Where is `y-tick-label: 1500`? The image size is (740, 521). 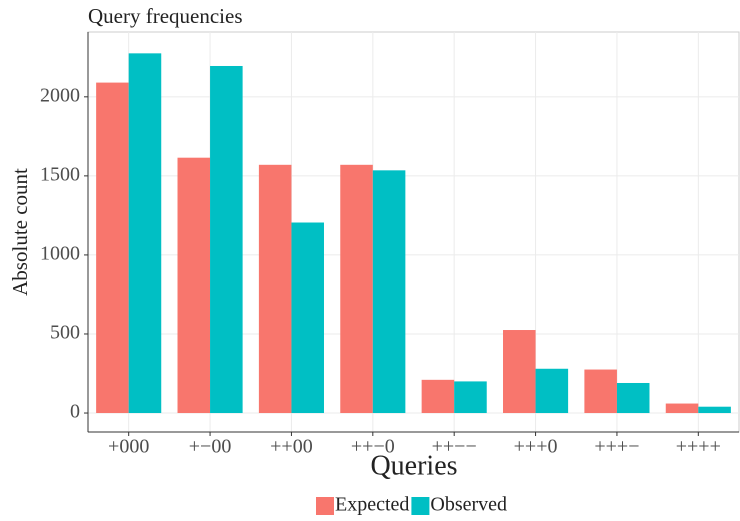
y-tick-label: 1500 is located at coordinates (60, 174).